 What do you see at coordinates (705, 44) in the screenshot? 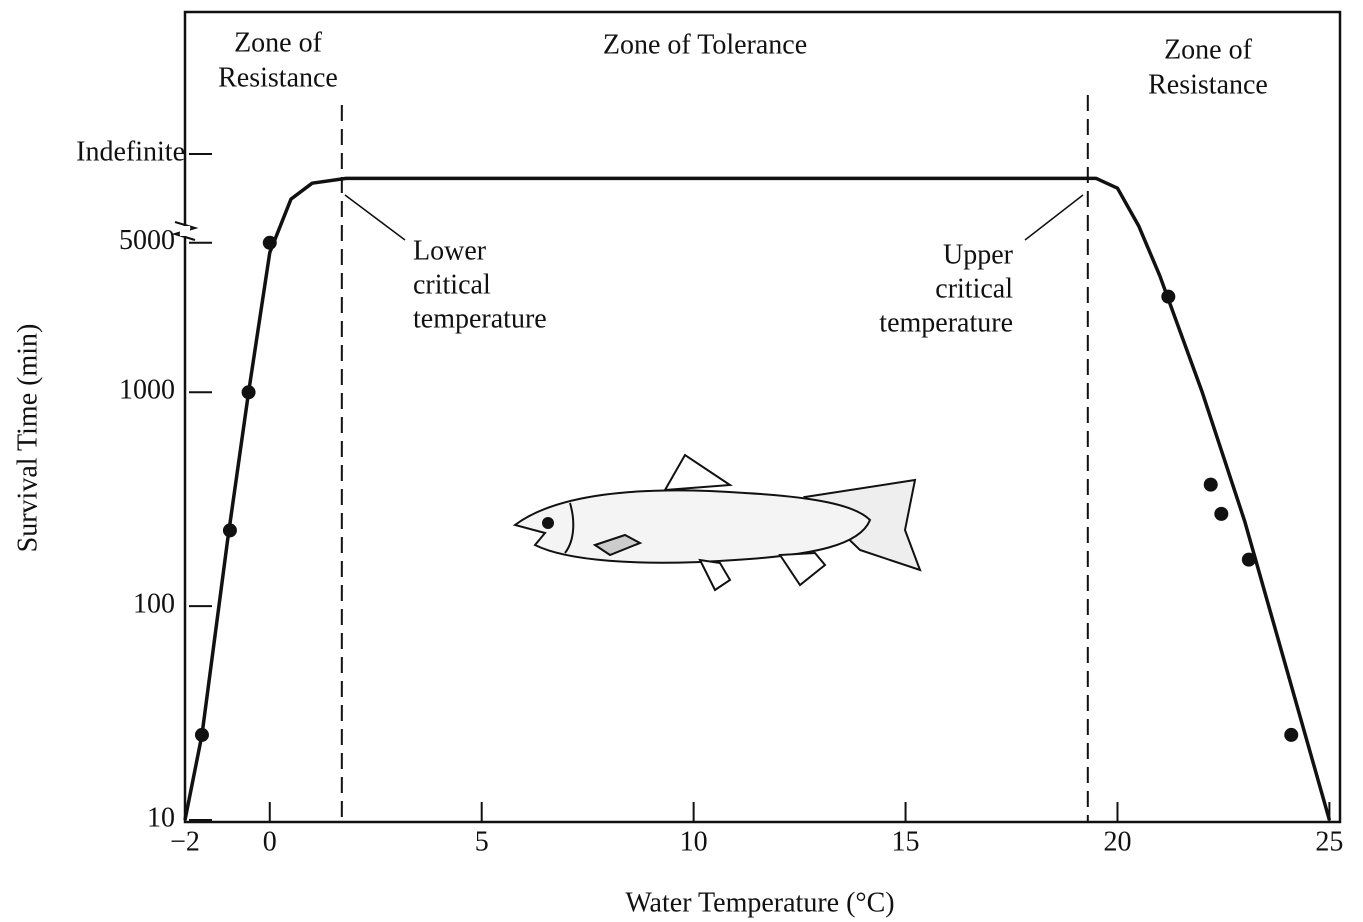
I see `zone-label: Zone of Tolerance` at bounding box center [705, 44].